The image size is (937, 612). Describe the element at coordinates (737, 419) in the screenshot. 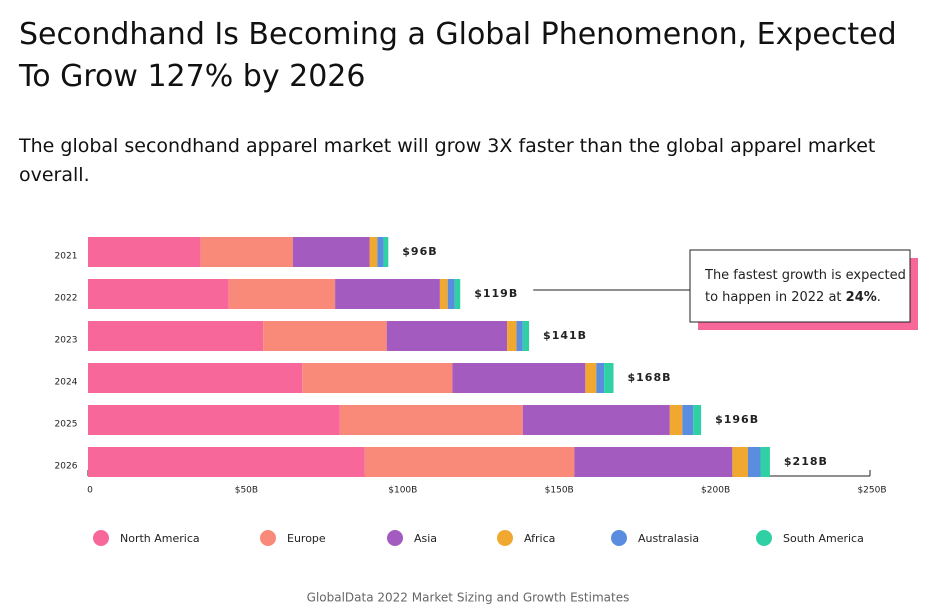

I see `total-label: $196B` at that location.